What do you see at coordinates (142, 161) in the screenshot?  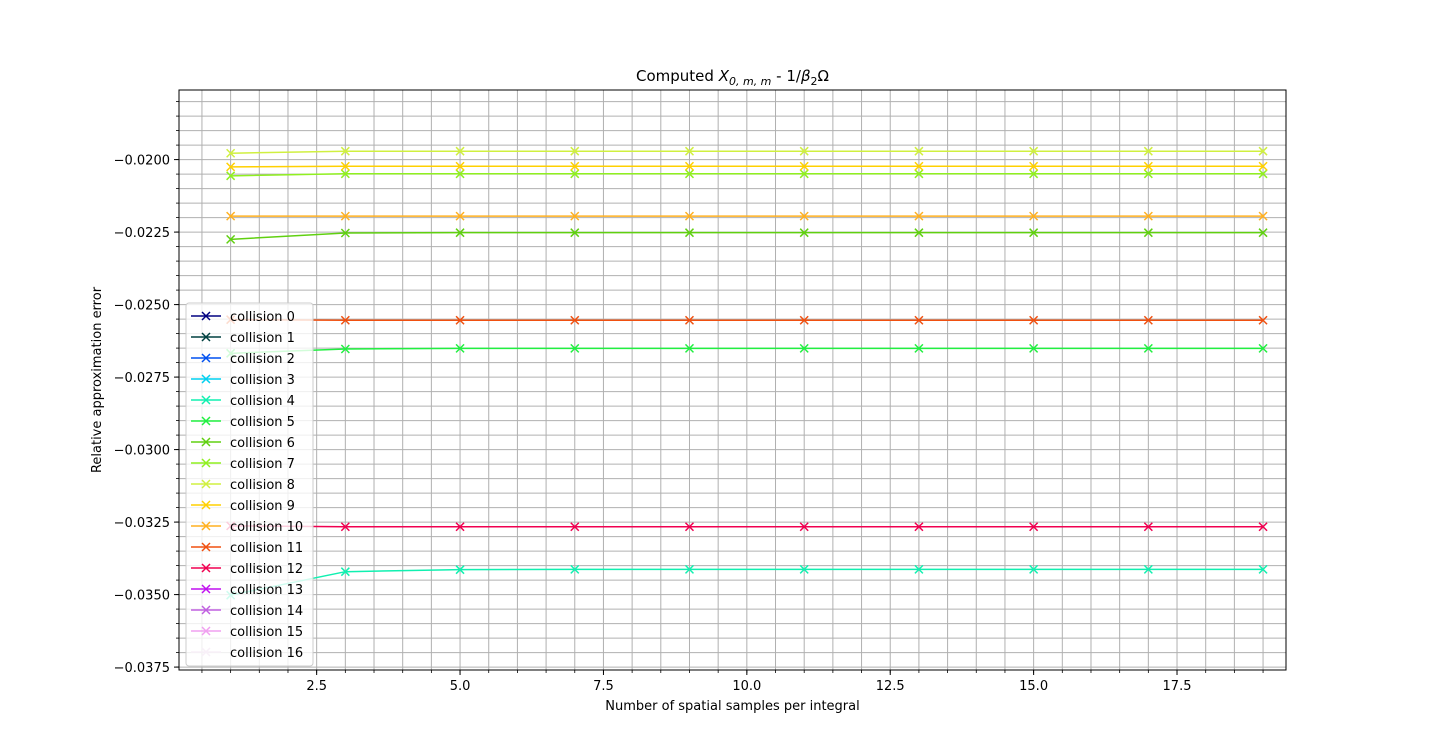 I see `y-tick-label: −0.0200` at bounding box center [142, 161].